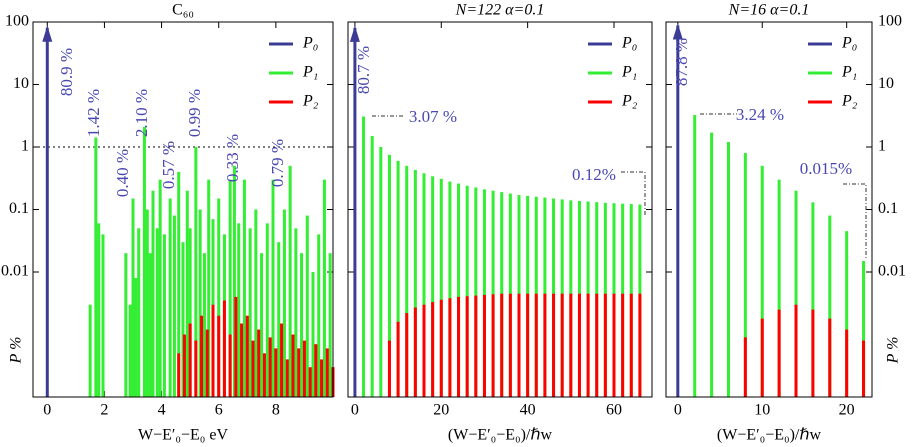 The height and width of the screenshot is (447, 914). What do you see at coordinates (769, 10) in the screenshot?
I see `chart-title: N=16 α=0.1` at bounding box center [769, 10].